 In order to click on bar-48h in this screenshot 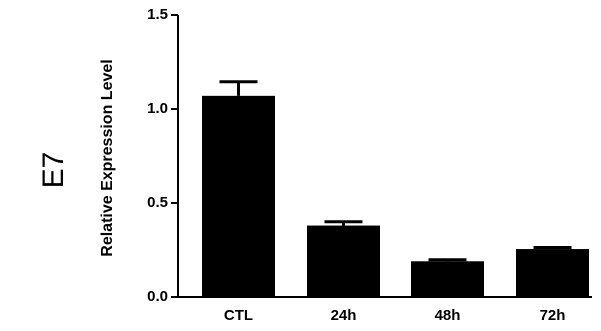, I will do `click(447, 279)`.